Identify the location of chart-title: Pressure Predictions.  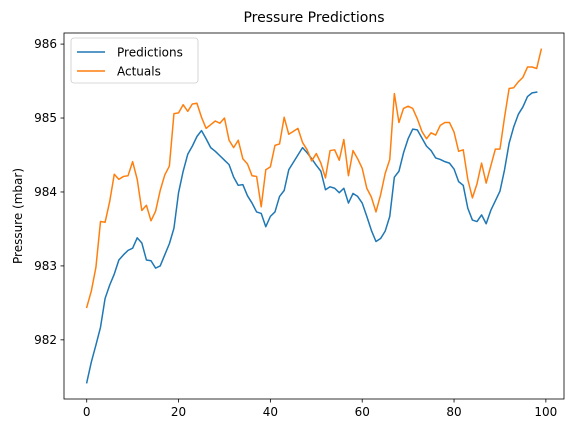
(313, 18).